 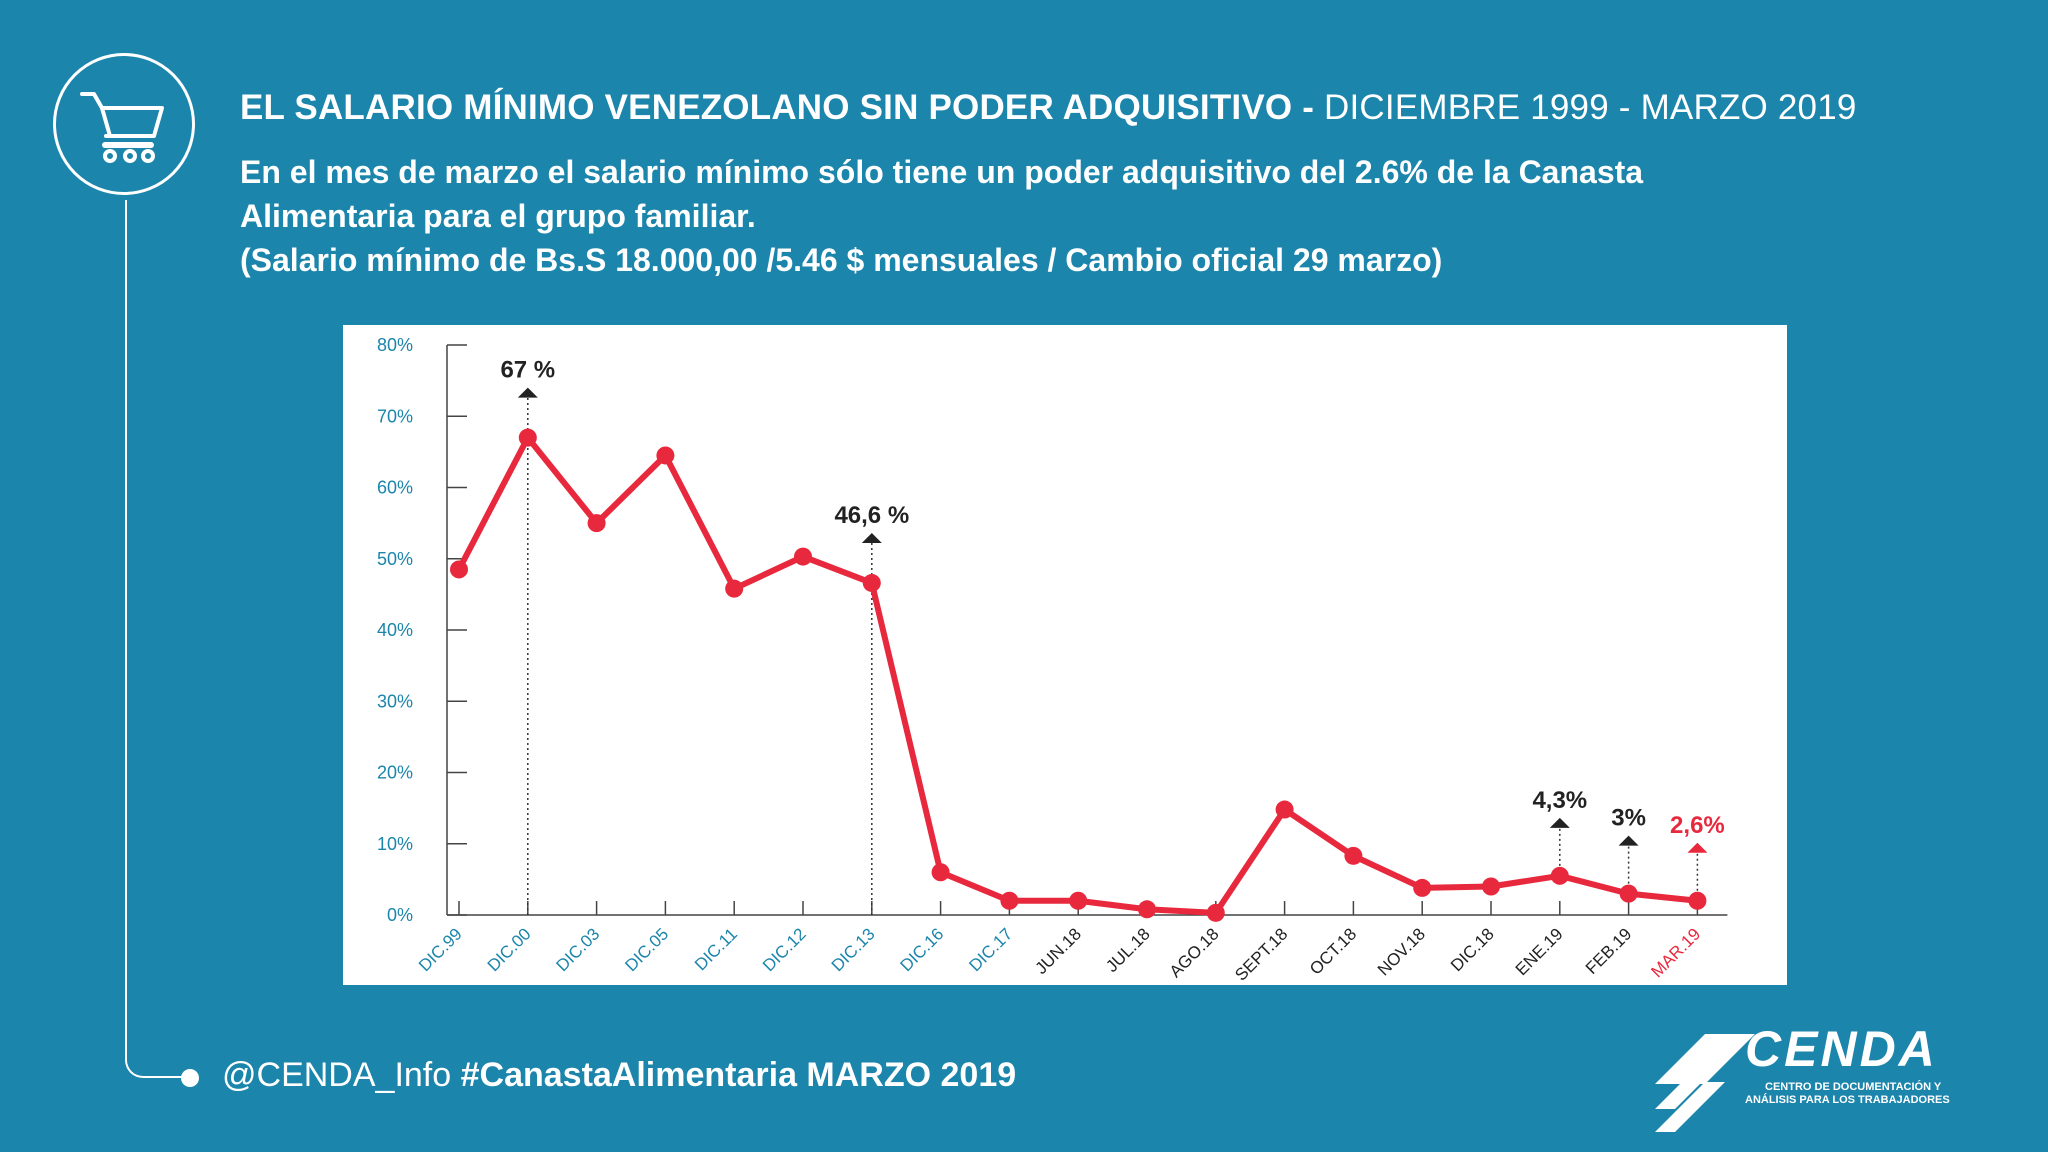 What do you see at coordinates (395, 345) in the screenshot?
I see `y-tick-label: 80%` at bounding box center [395, 345].